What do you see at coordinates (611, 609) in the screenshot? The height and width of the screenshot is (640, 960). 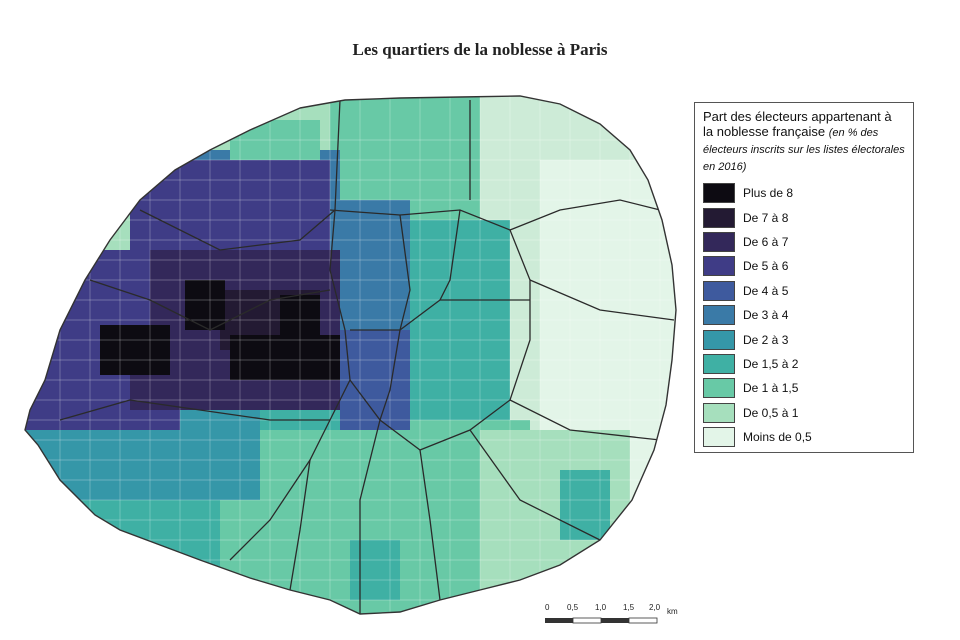 I see `scale-labels: 0 0,5 1,0 1,5 2,0 km` at bounding box center [611, 609].